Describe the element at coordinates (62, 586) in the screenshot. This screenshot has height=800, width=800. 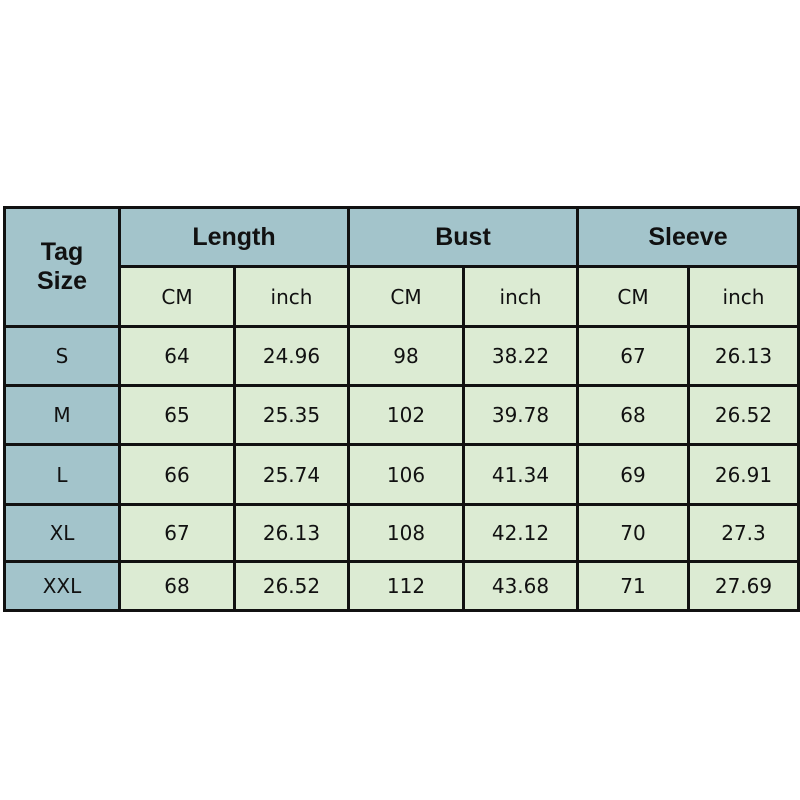
I see `size-cell: XXL` at that location.